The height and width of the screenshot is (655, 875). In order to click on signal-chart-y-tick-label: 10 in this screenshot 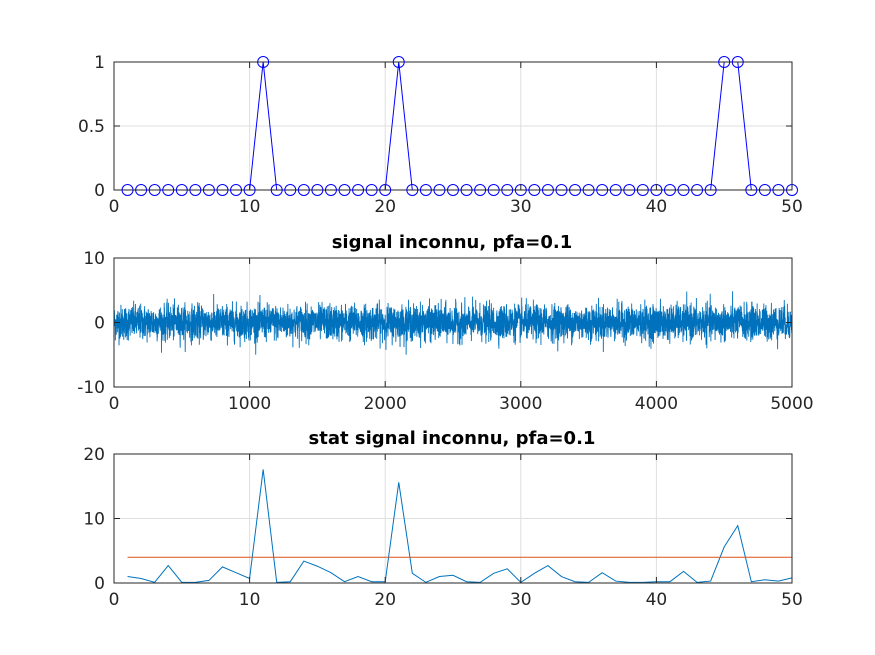, I will do `click(94, 259)`.